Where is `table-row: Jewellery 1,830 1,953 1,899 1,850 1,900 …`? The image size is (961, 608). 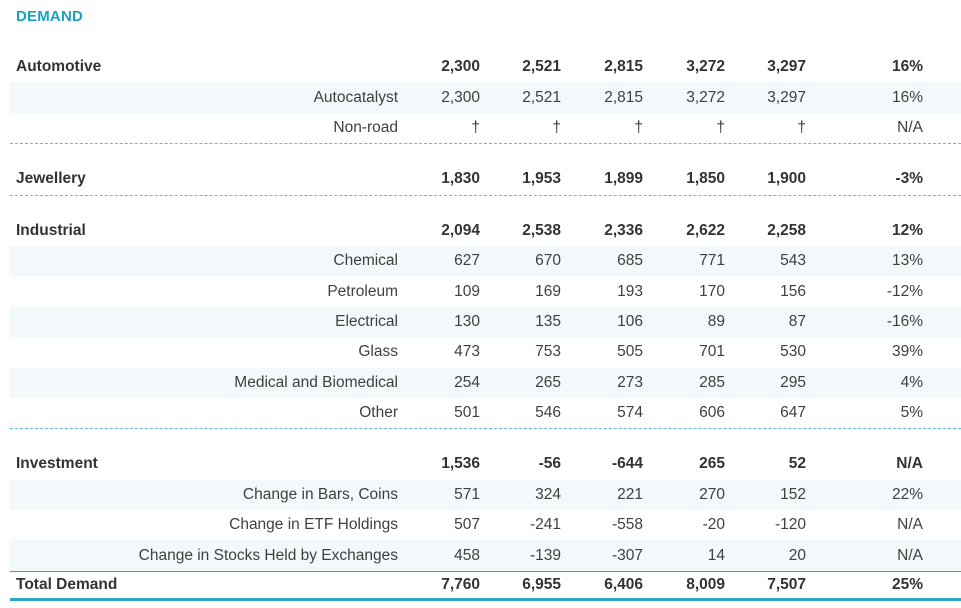
table-row: Jewellery 1,830 1,953 1,899 1,850 1,900 … is located at coordinates (485, 179).